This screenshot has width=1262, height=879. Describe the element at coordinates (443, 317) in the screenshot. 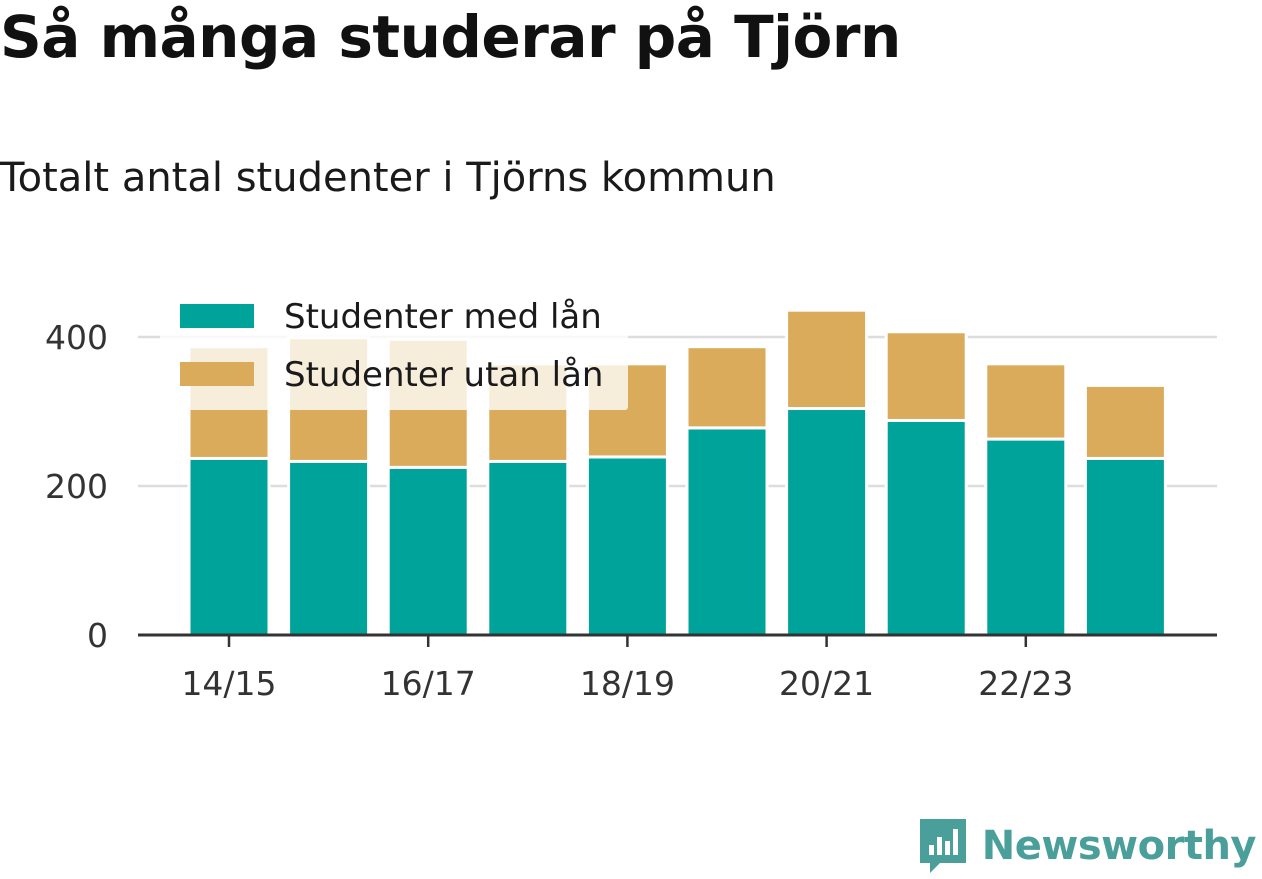

I see `legend-label-with-loan: Studenter med lån` at that location.